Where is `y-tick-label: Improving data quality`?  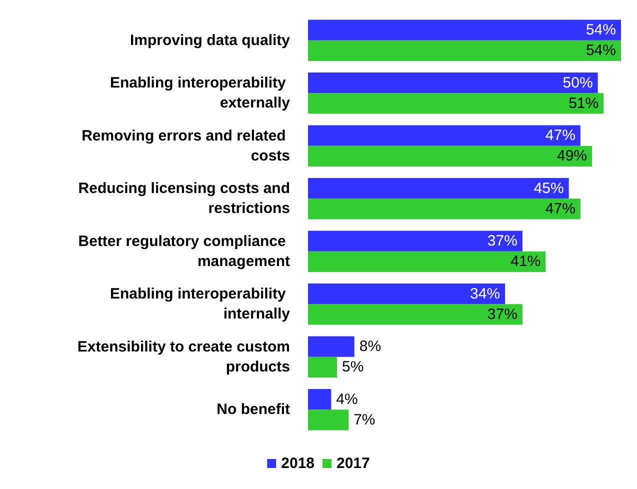
y-tick-label: Improving data quality is located at coordinates (210, 40).